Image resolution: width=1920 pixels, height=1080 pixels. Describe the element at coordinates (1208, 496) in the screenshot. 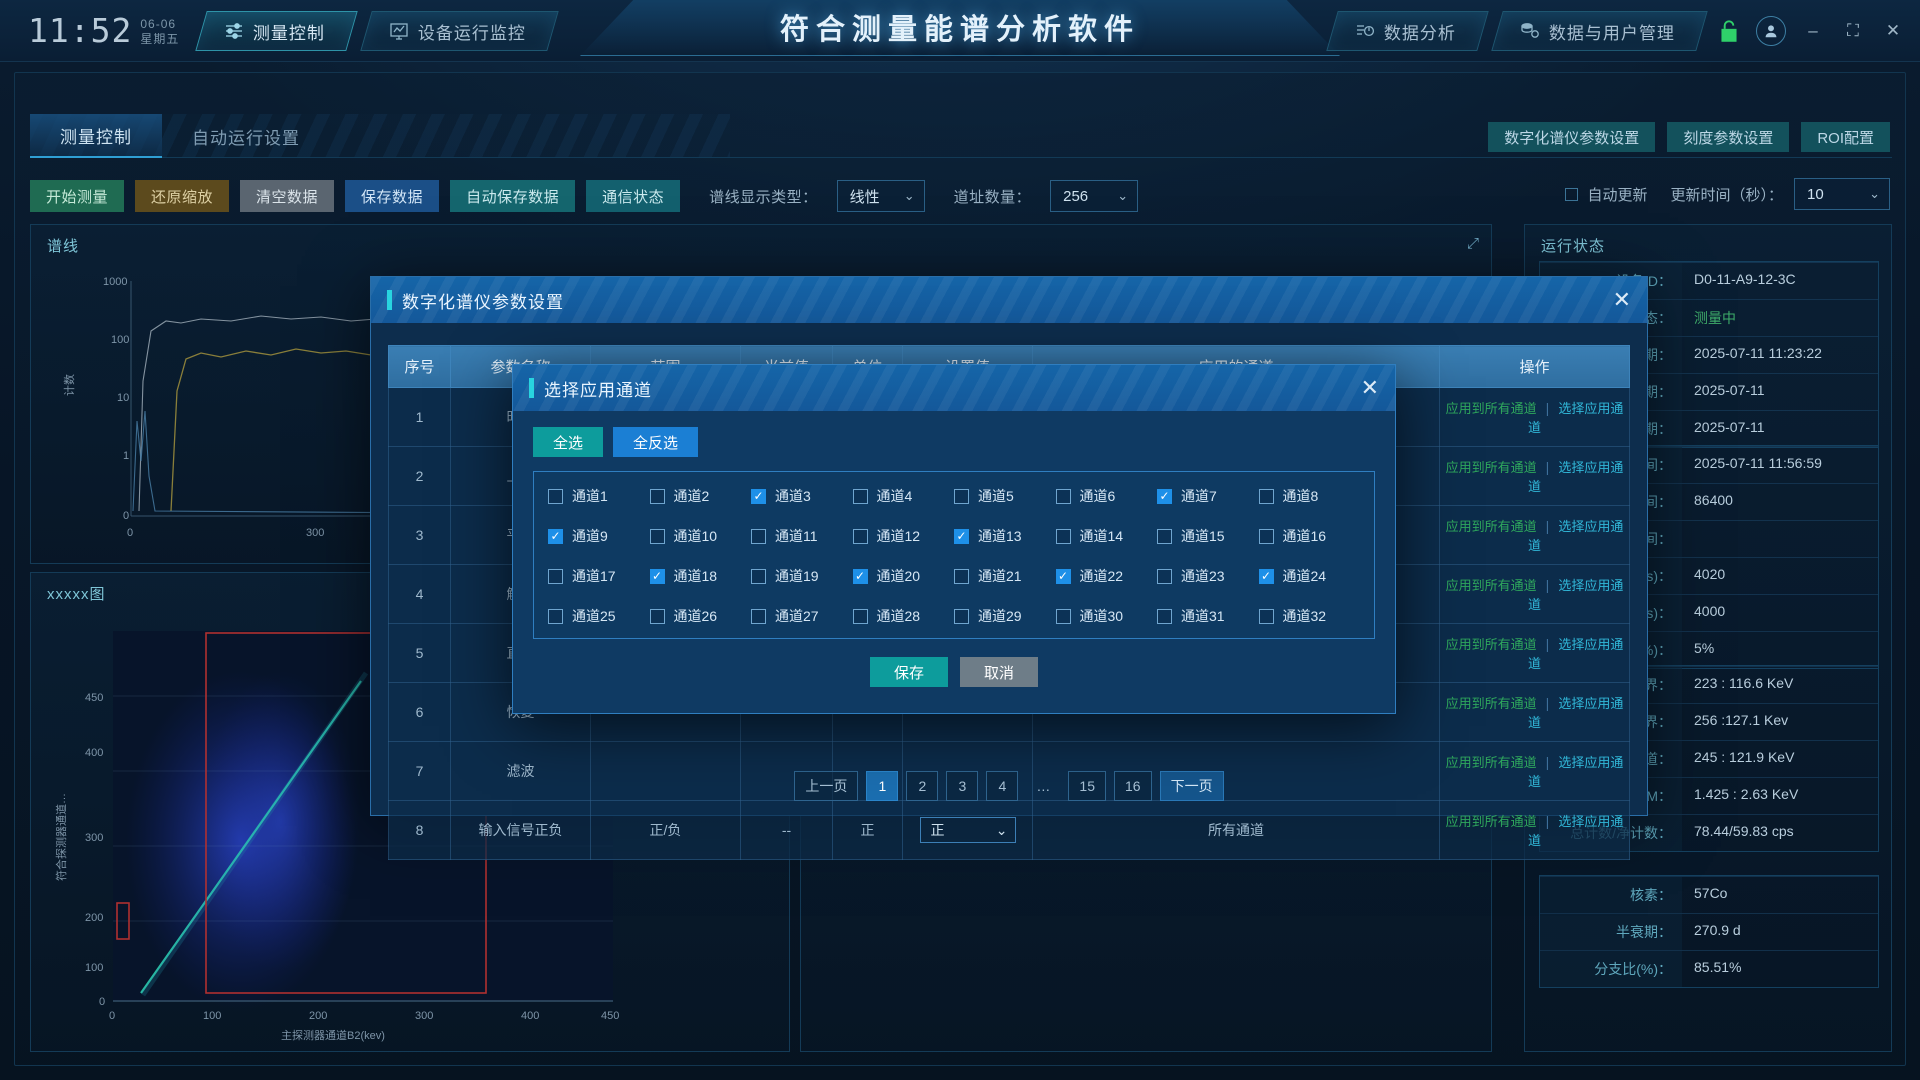

I see `channel-option-7: 通道7` at that location.